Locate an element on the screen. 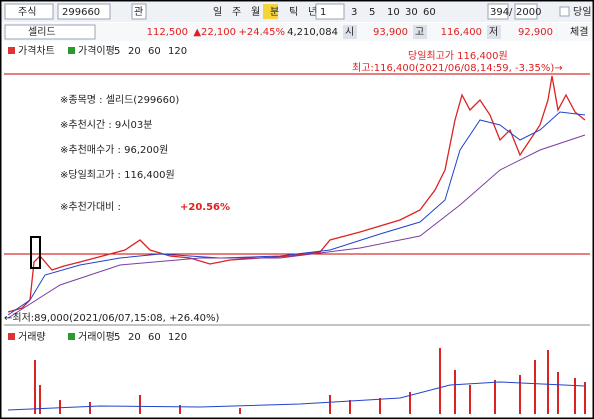  name-box is located at coordinates (50, 32).